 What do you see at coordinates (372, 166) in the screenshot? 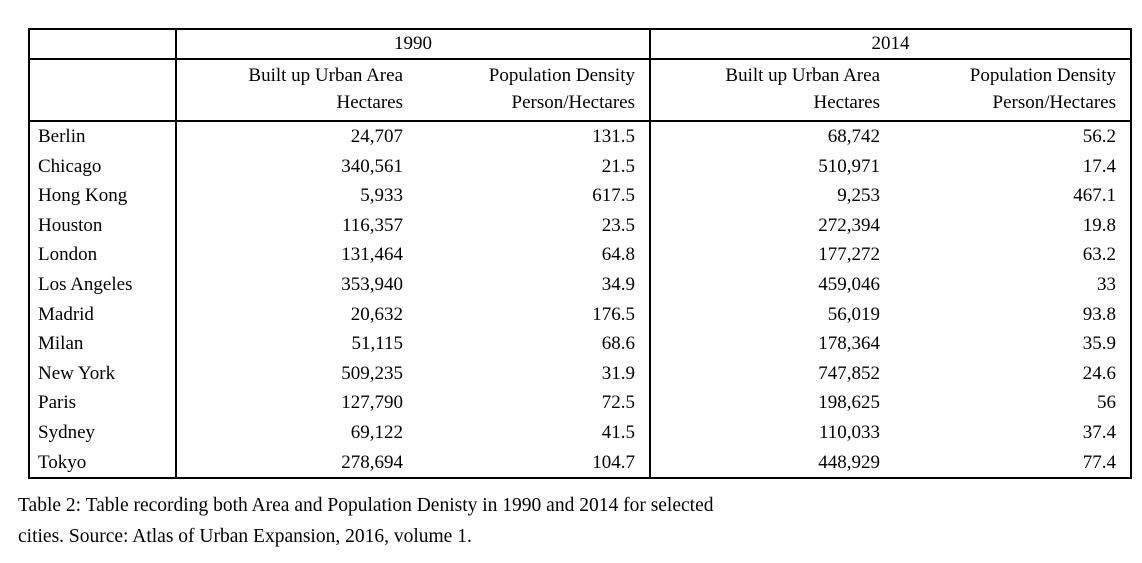
I see `area-1990-cell: 340,561` at bounding box center [372, 166].